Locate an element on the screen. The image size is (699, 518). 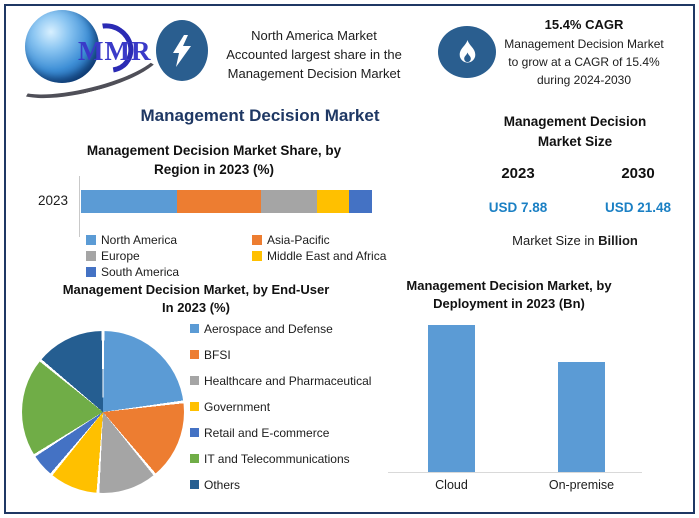
lightning-bolt-glyph is located at coordinates (182, 50).